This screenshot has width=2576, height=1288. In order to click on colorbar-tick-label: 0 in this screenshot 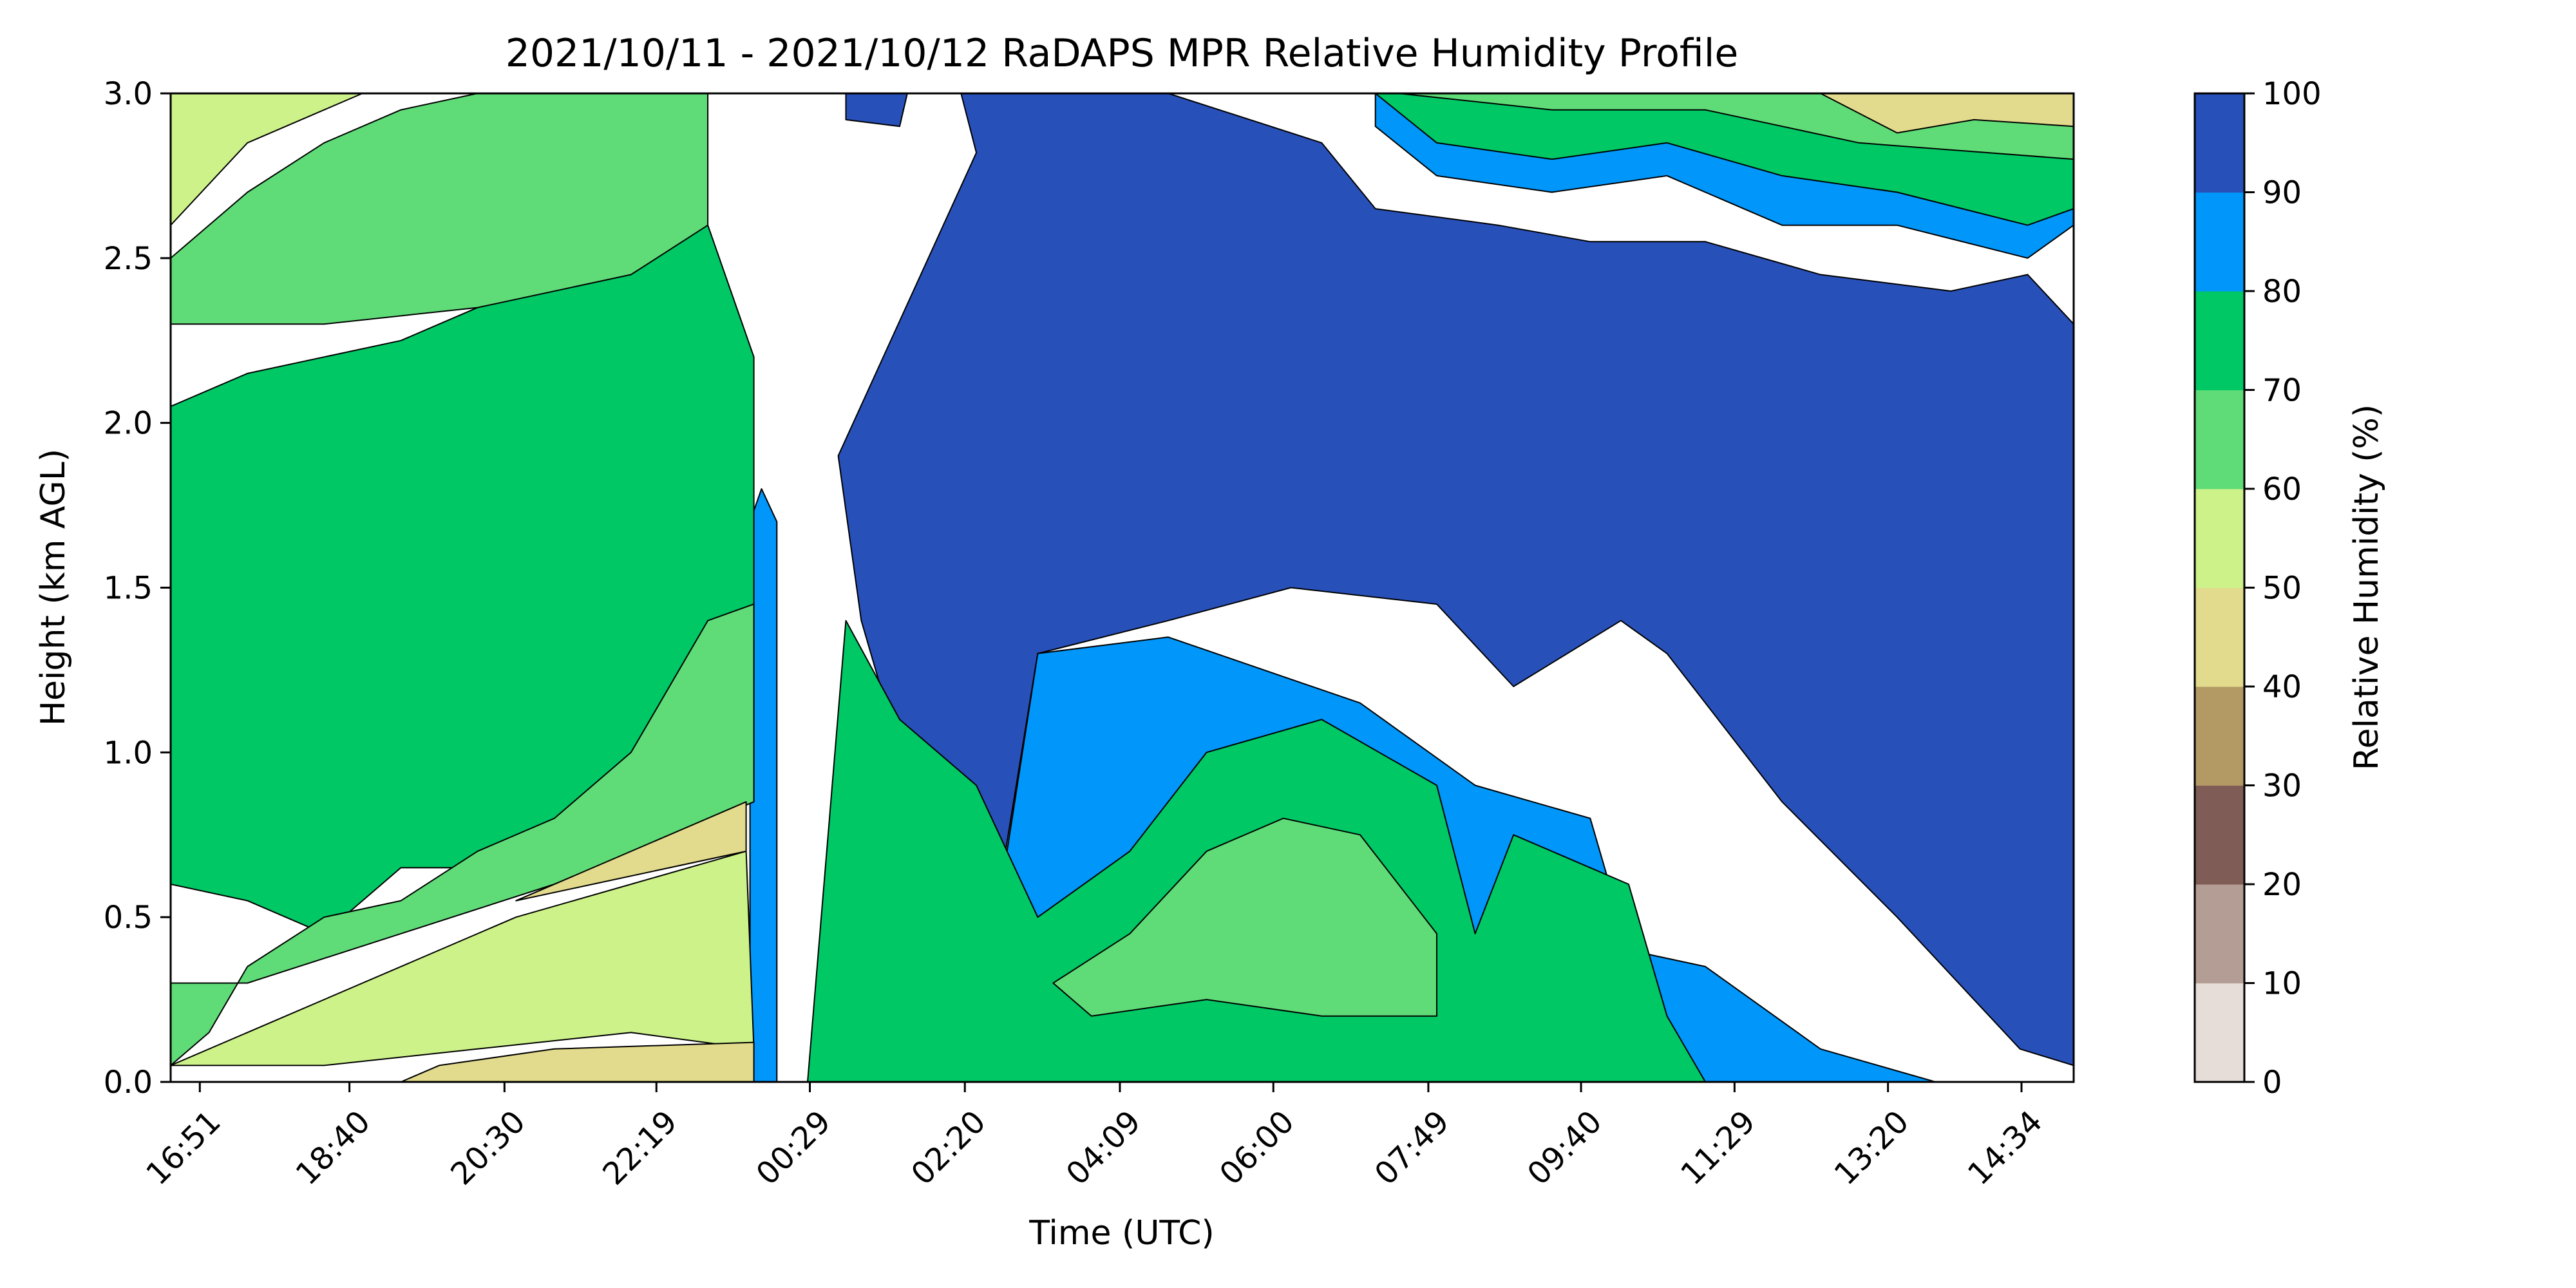, I will do `click(2272, 1083)`.